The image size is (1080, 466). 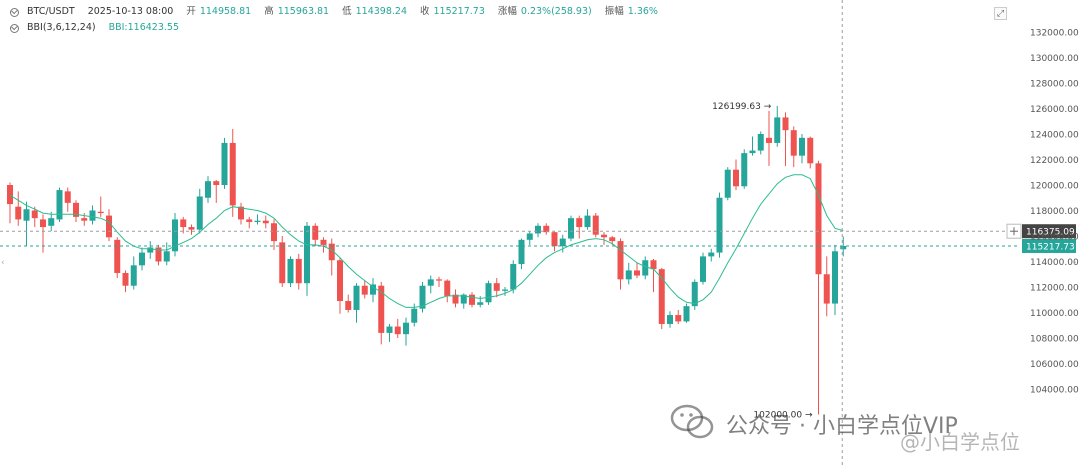 I want to click on datetime: 2025-10-13 08:00, so click(x=130, y=11).